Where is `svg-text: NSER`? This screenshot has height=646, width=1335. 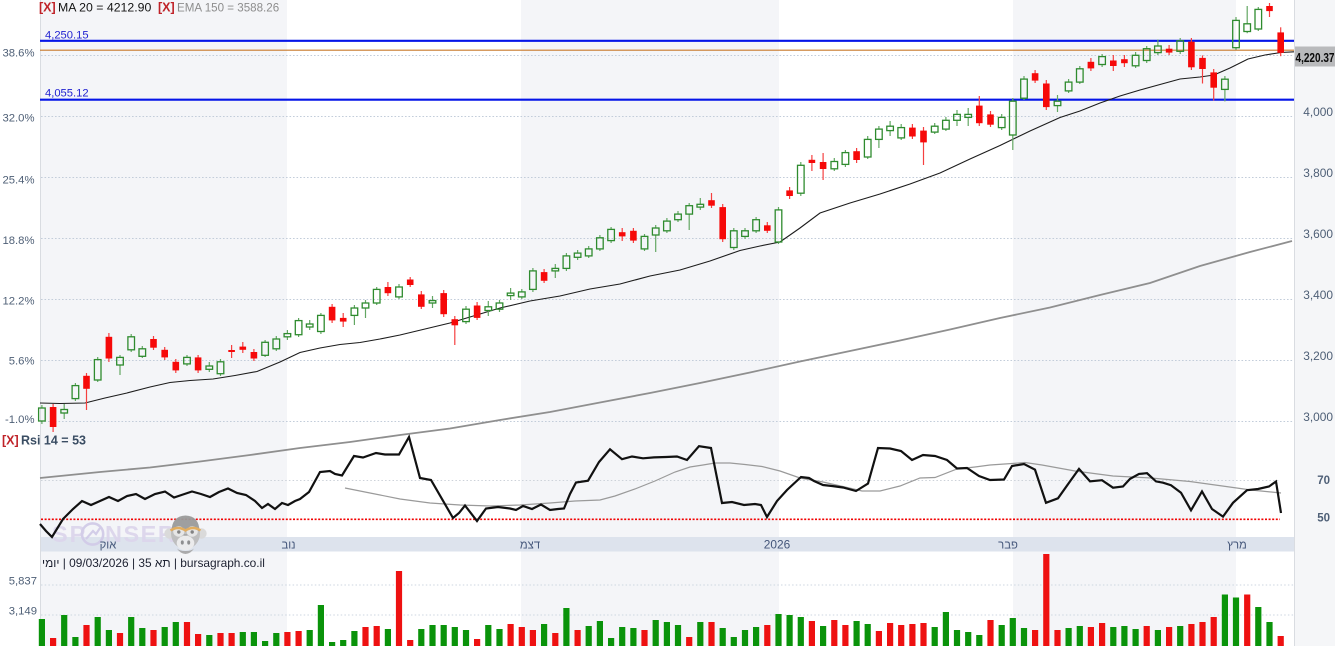 svg-text: NSER is located at coordinates (140, 534).